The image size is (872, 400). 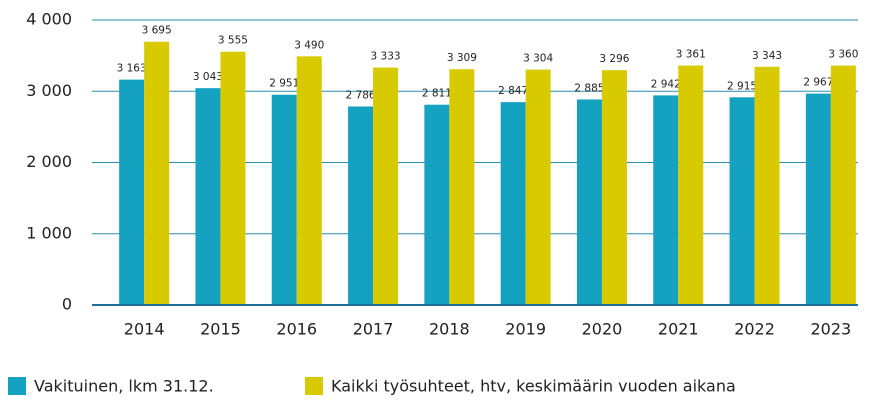 I want to click on y-tick-label: 1 000, so click(x=49, y=232).